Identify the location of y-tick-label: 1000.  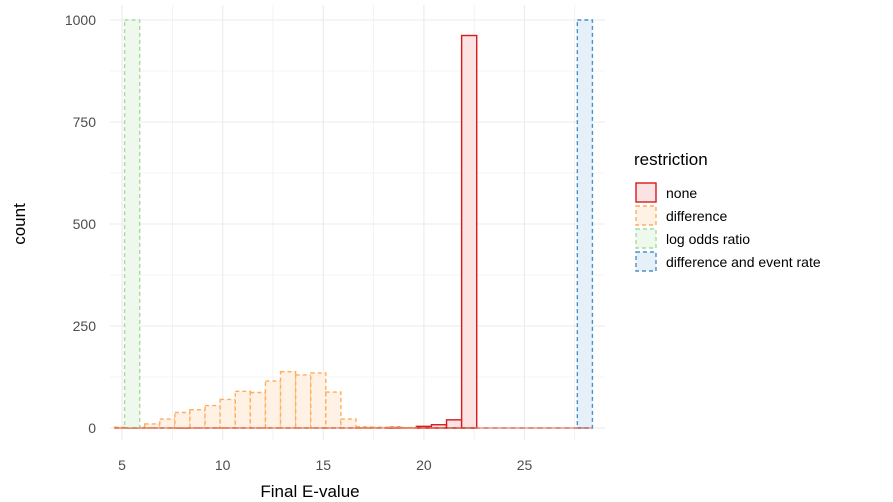
(80, 20).